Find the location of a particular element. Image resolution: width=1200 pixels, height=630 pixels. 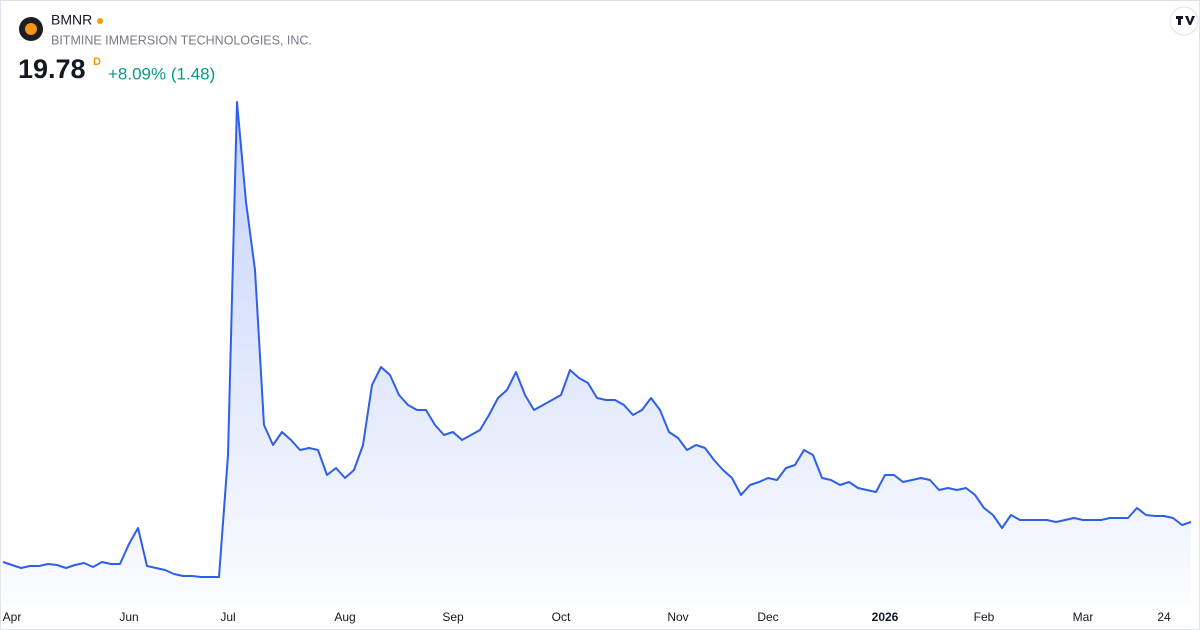

status-dot is located at coordinates (100, 21).